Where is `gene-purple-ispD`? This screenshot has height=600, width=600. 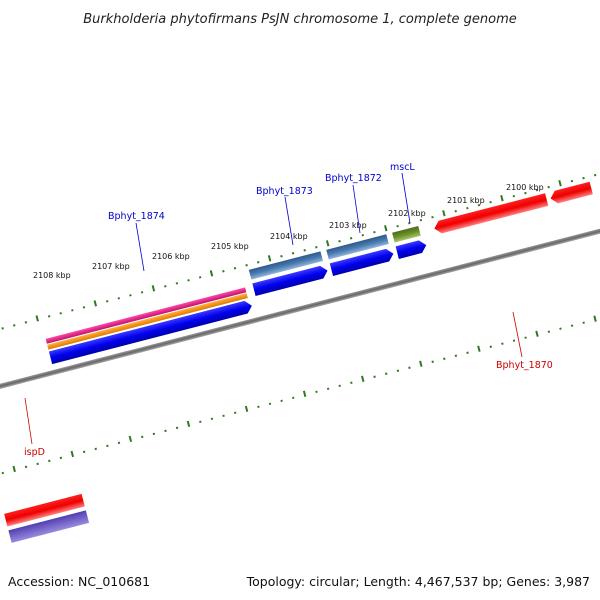 gene-purple-ispD is located at coordinates (49, 526).